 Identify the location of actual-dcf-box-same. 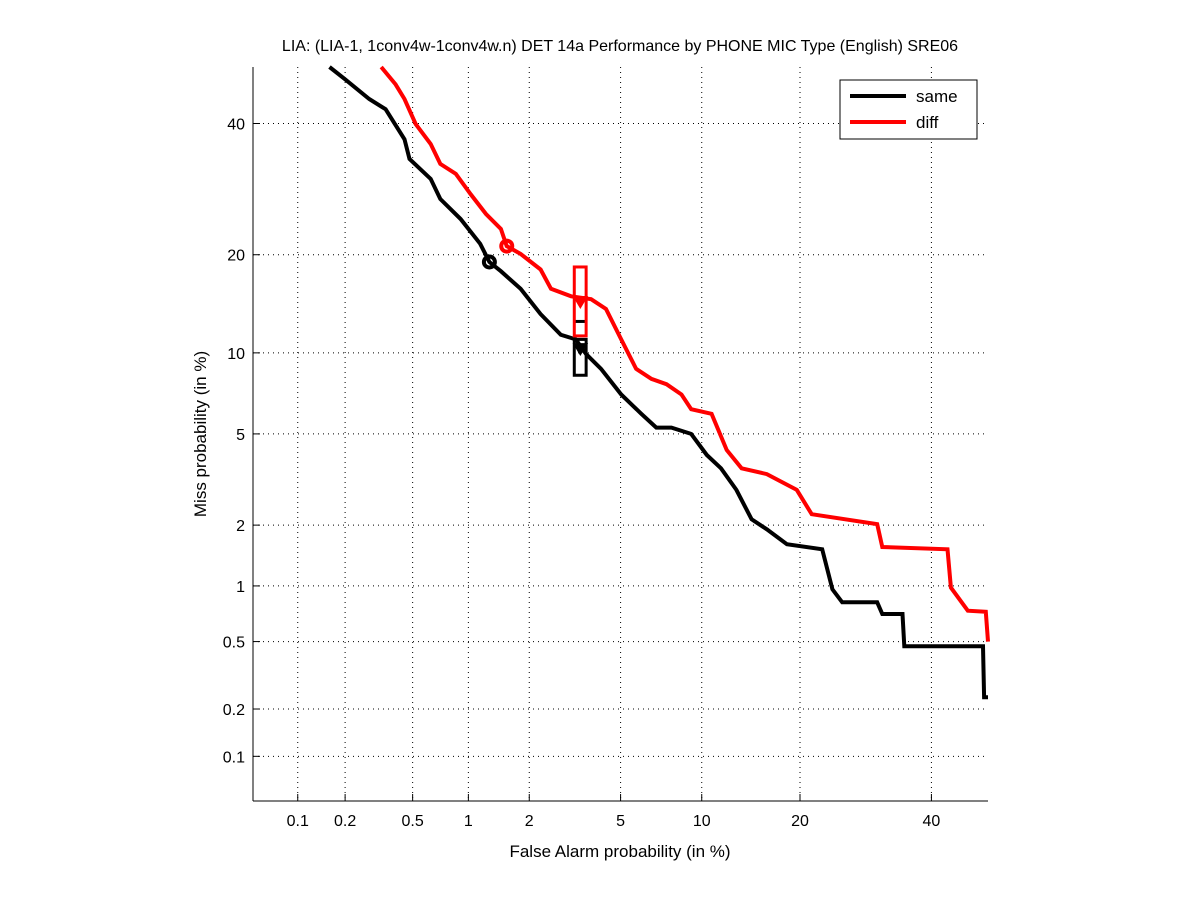
(580, 357).